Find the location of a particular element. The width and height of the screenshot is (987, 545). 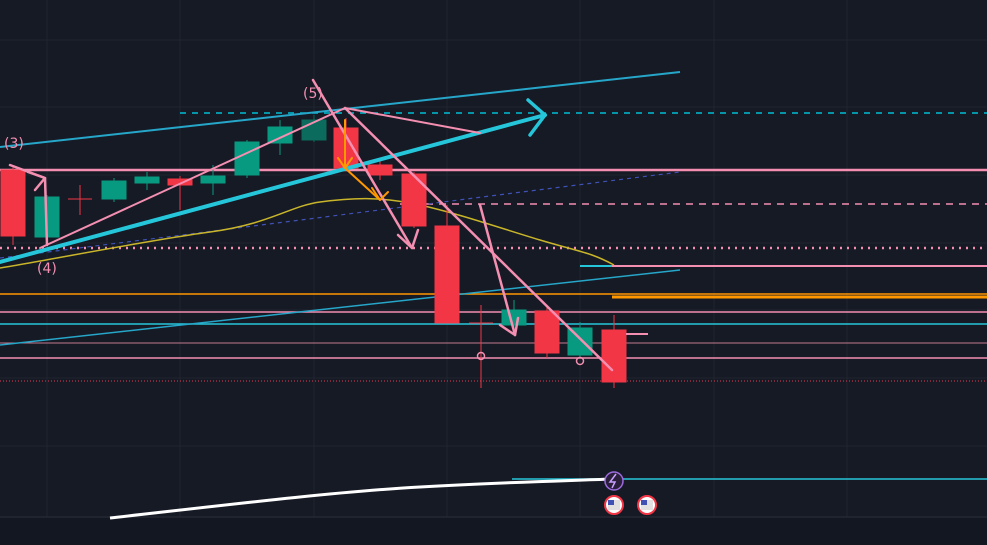

event-icons is located at coordinates (630, 493).